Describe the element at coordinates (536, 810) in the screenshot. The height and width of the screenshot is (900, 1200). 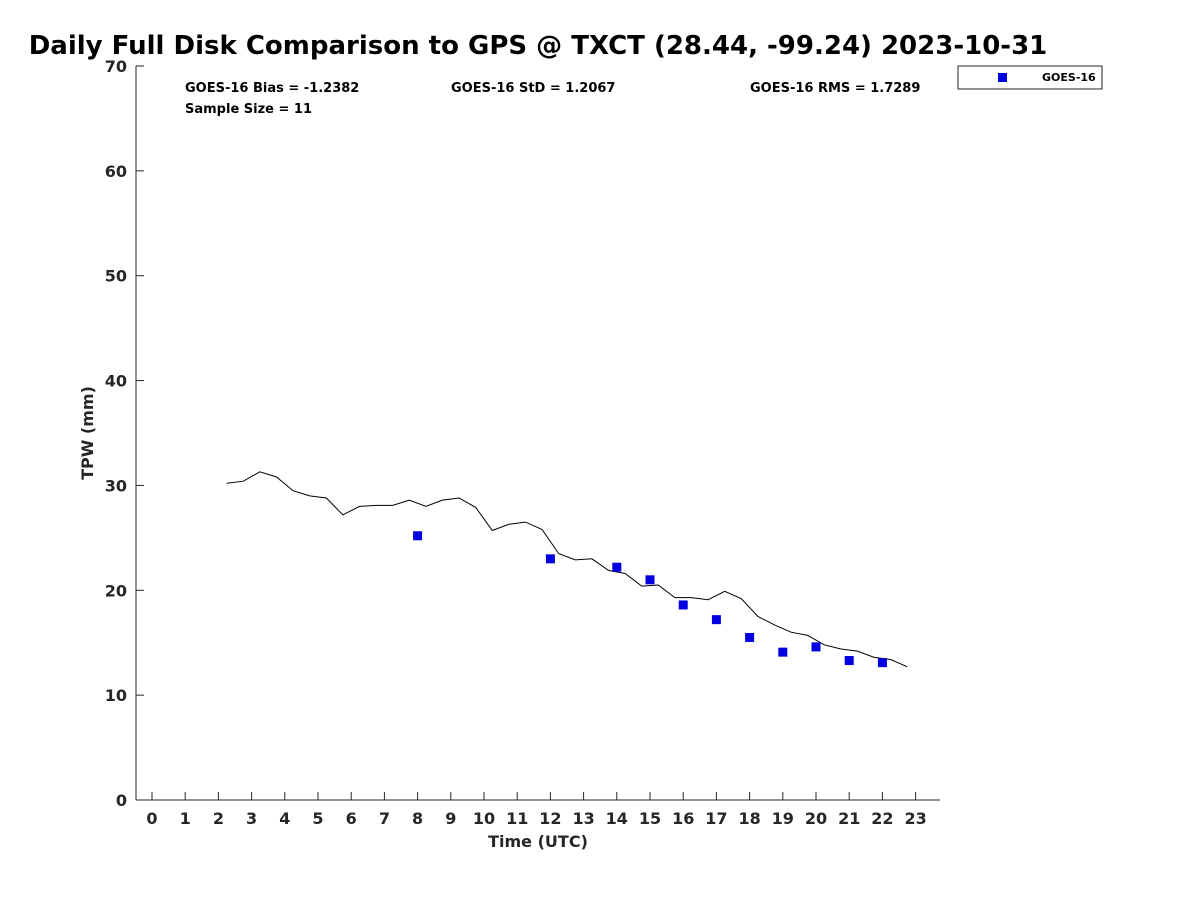
I see `x-ticks: 0 1 2 3 4 5 6 7 8 9 10 11 12 13 14 15 16 17 18 19 20 21 22 23` at that location.